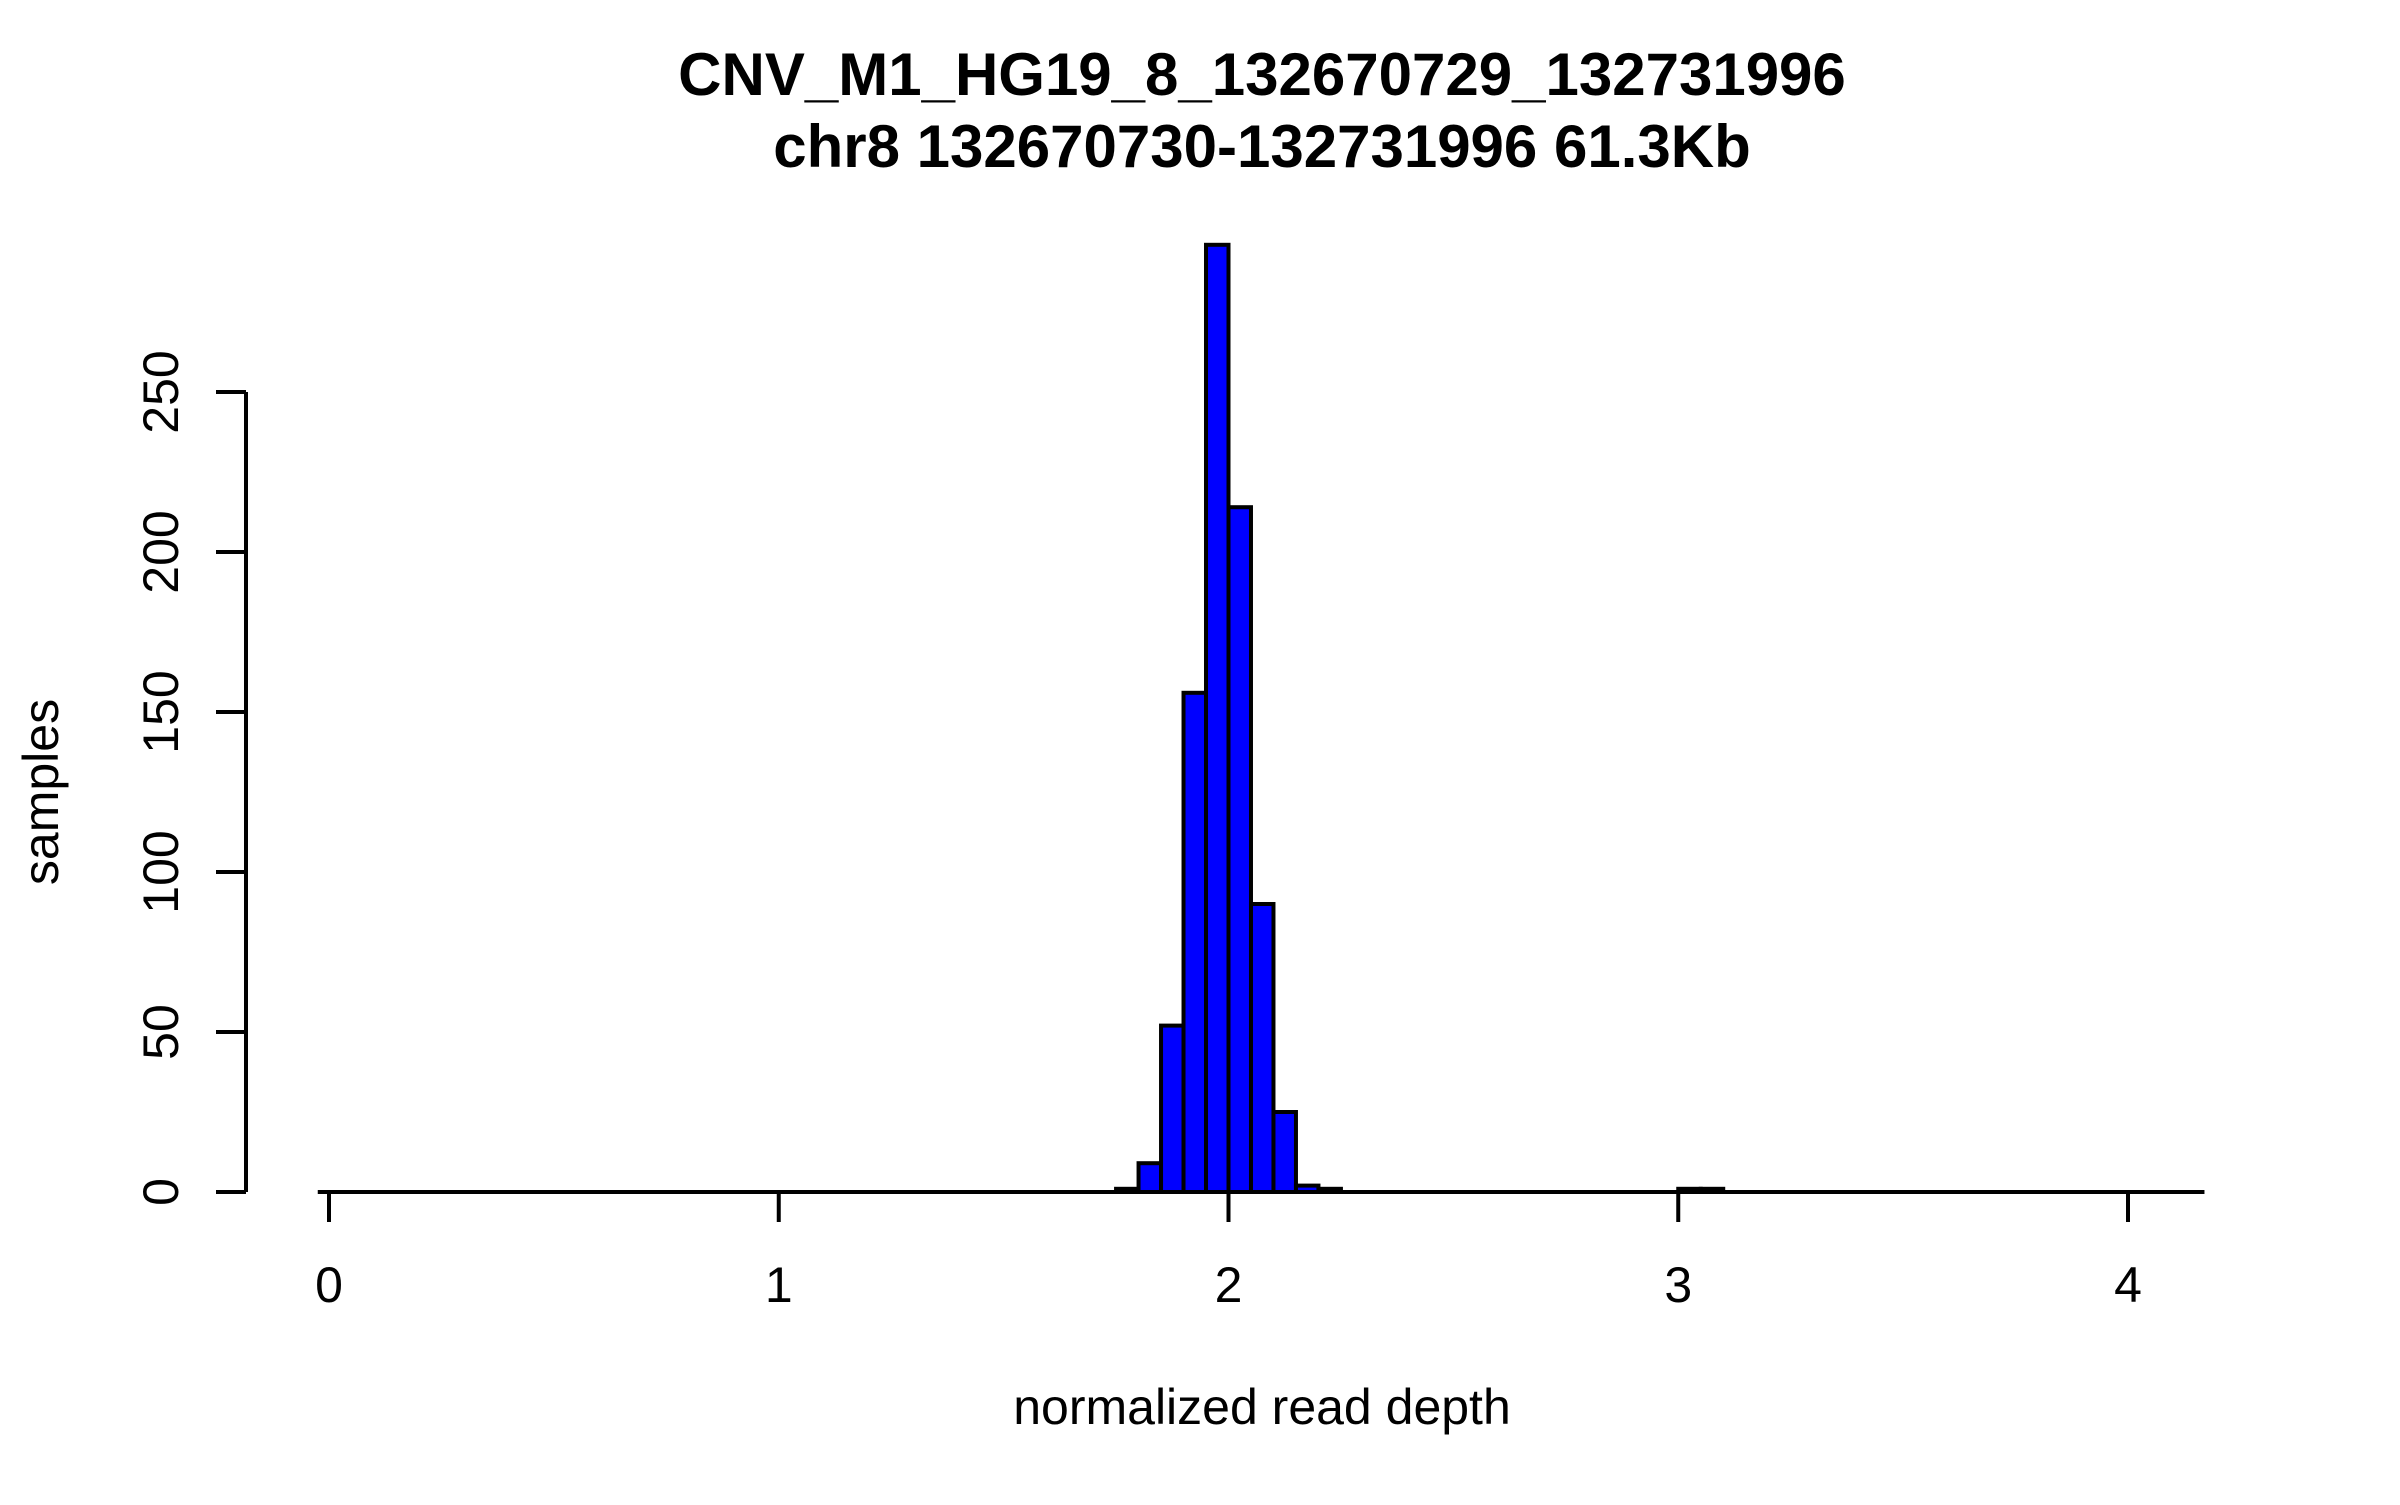 This screenshot has width=2400, height=1505. I want to click on y-axis-label: samples, so click(41, 792).